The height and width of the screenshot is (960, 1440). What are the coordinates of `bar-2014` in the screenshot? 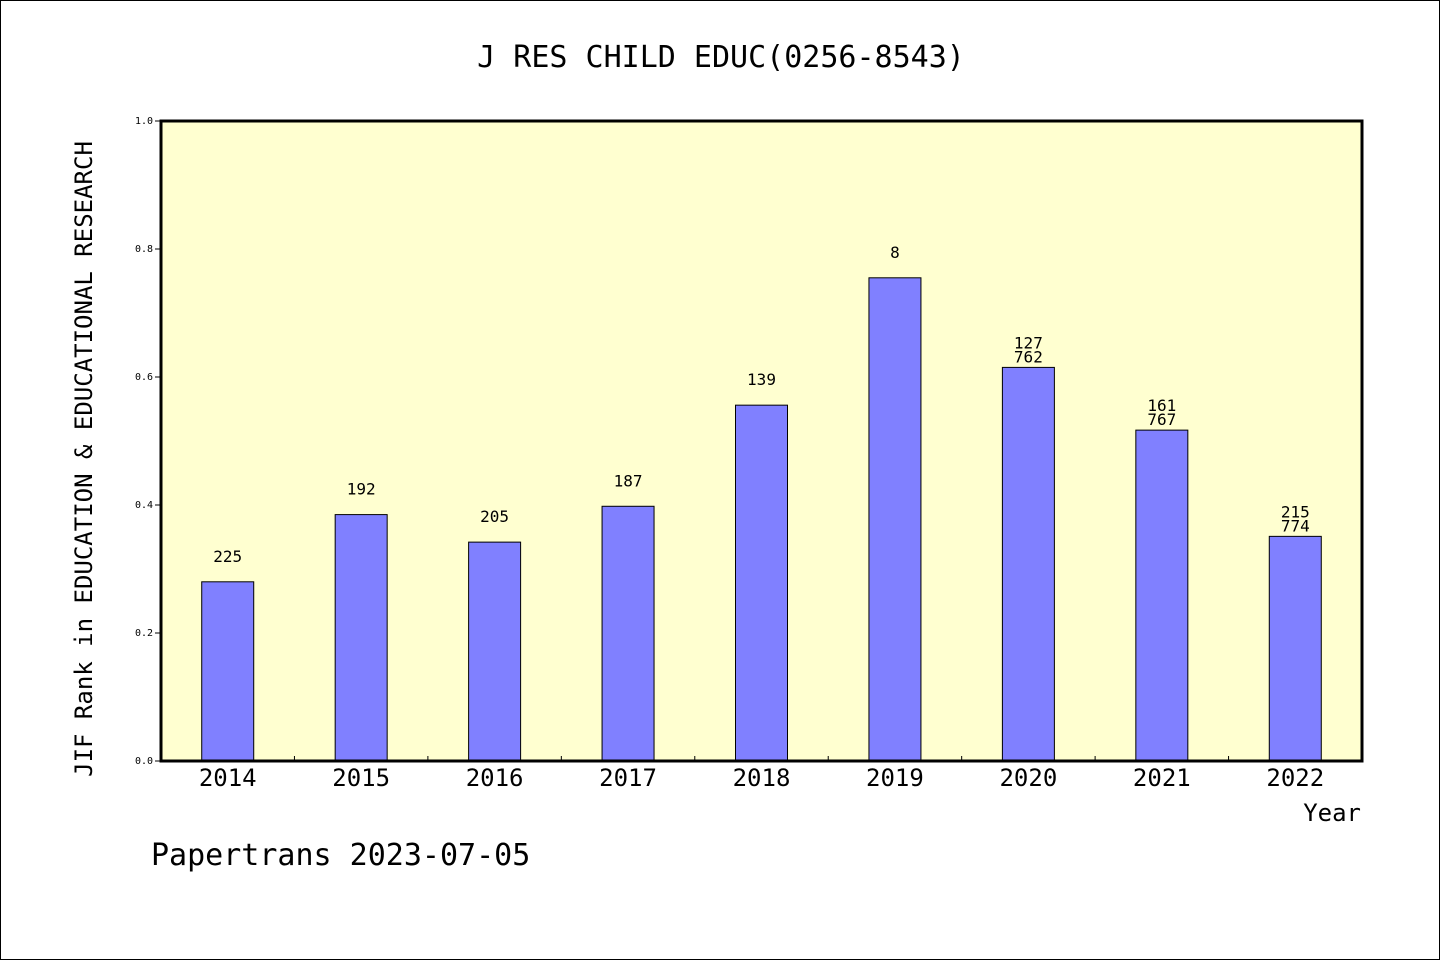 It's located at (228, 671).